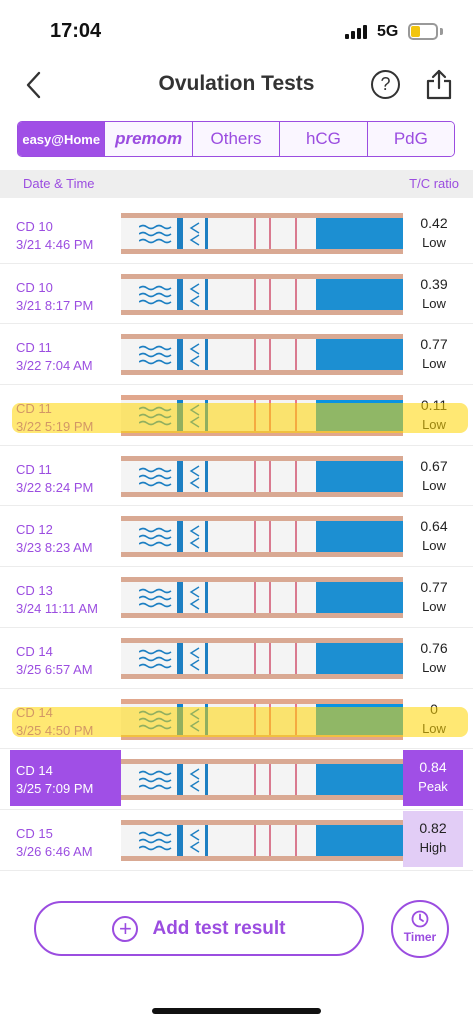  I want to click on table-row: CD 10 3/21 4:46 PM hLHhLH 0.42 Low, so click(236, 233).